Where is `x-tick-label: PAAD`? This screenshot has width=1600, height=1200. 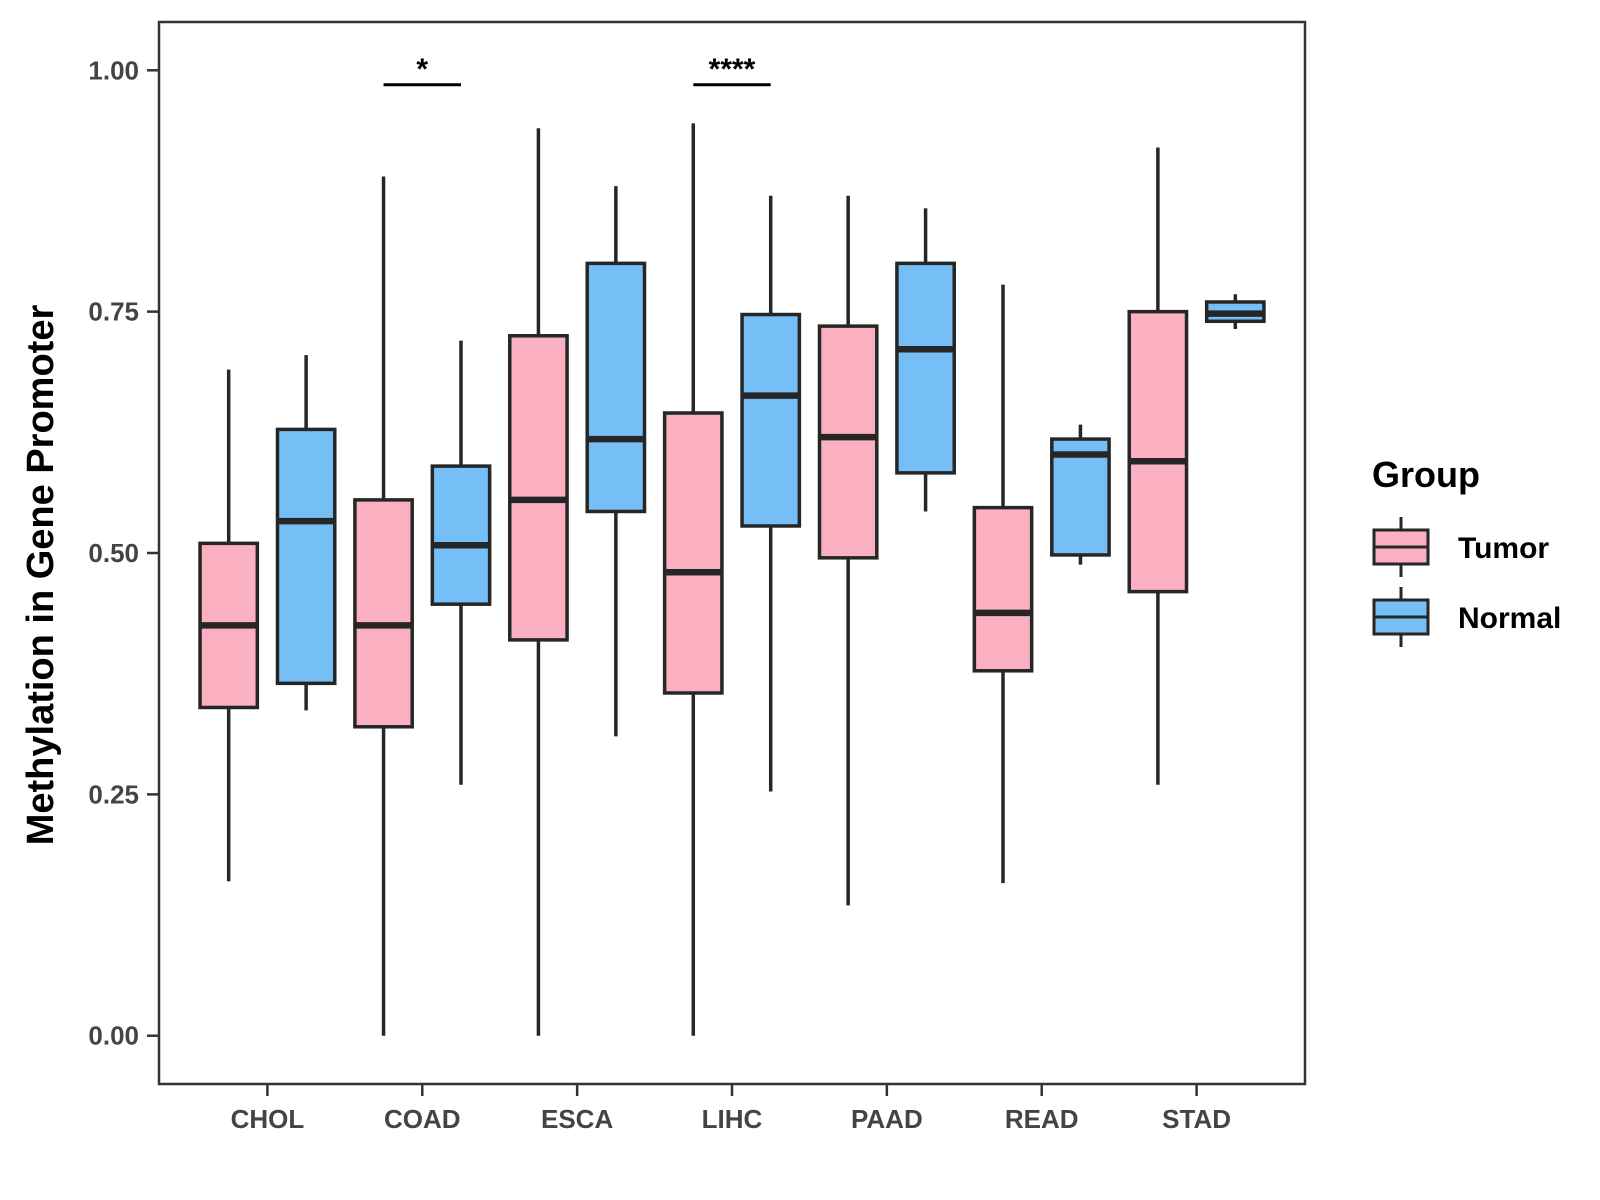 x-tick-label: PAAD is located at coordinates (887, 1119).